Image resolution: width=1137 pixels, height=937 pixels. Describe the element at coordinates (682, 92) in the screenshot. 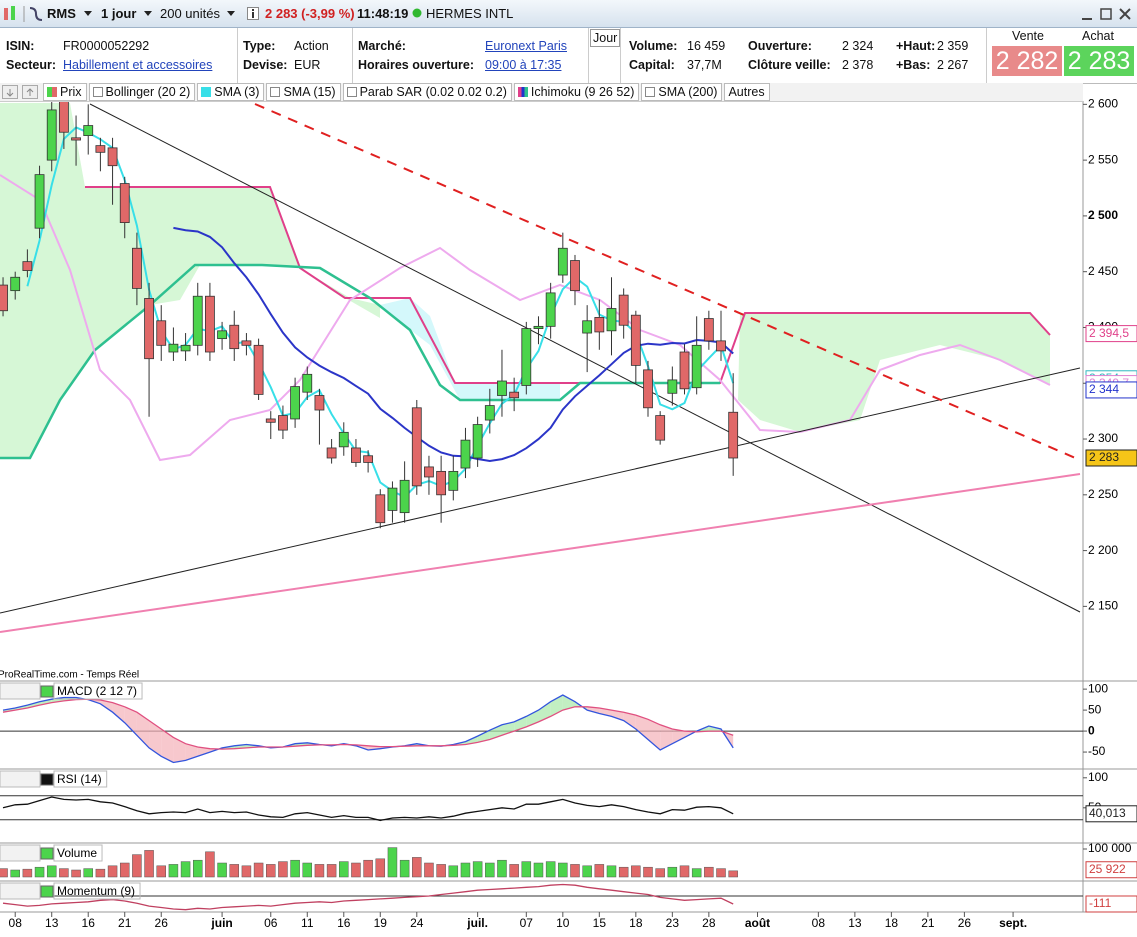

I see `tab: SMA (200)` at that location.